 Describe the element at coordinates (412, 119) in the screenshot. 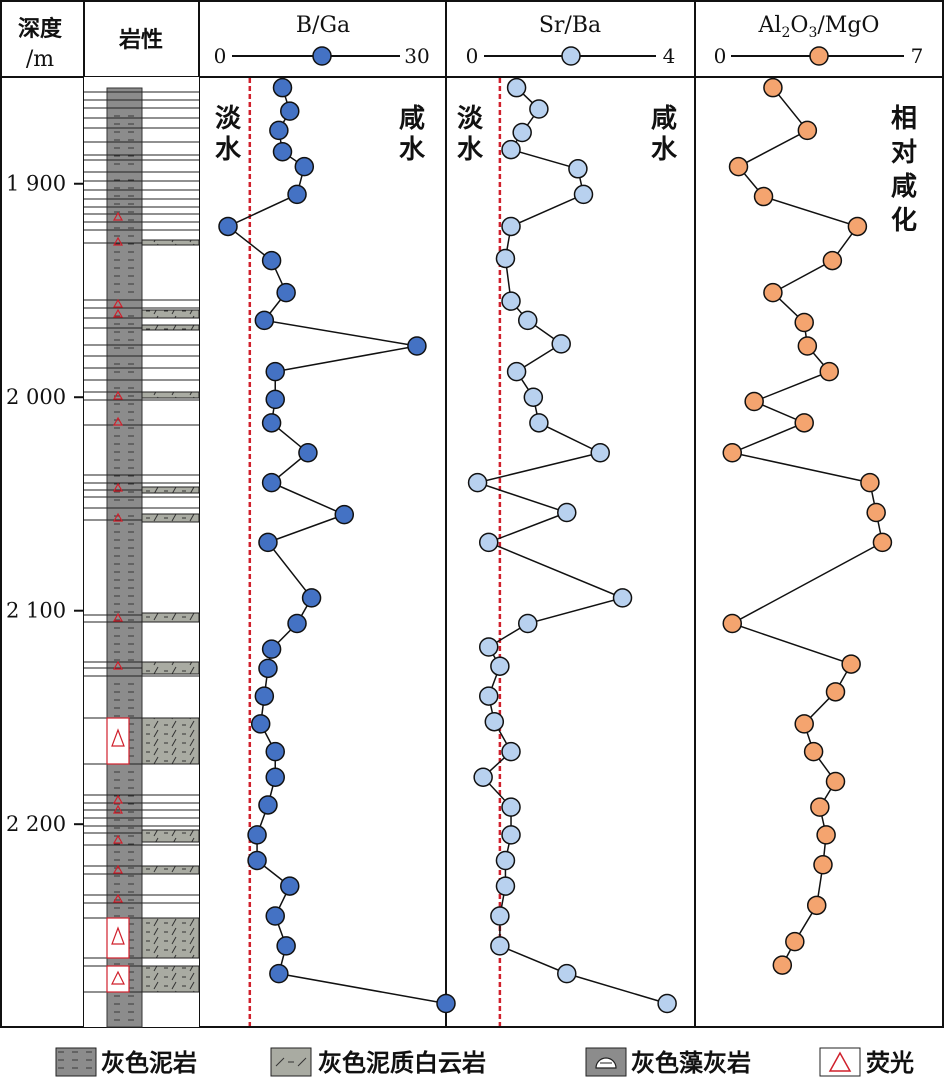

I see `bga-salt-1: 咸` at that location.